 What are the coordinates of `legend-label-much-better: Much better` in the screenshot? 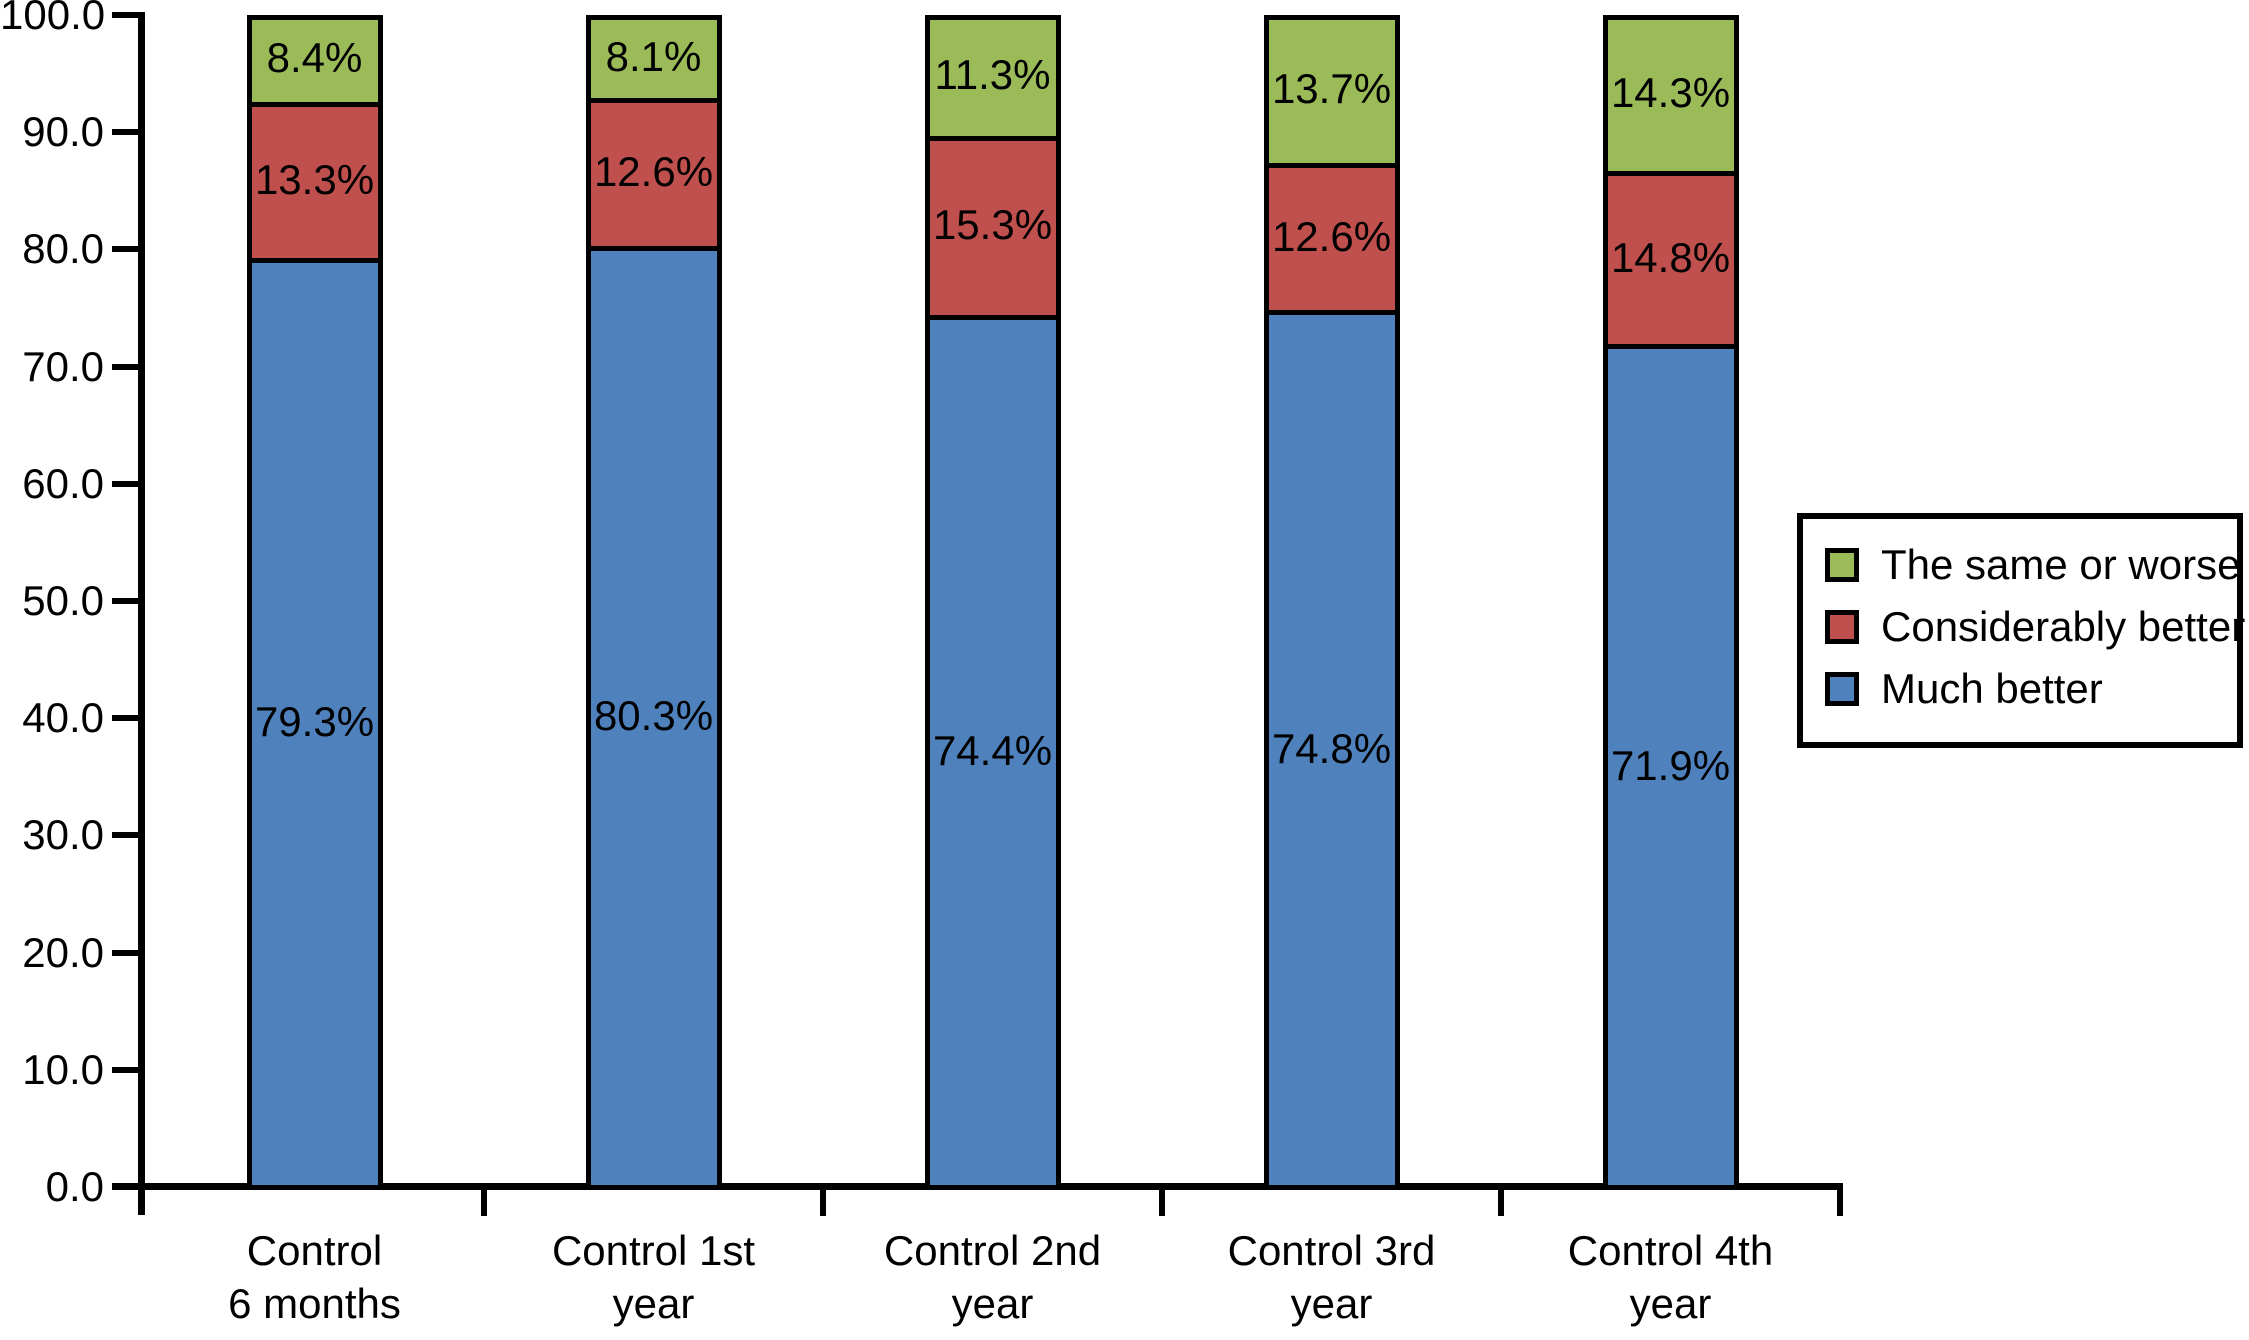 It's located at (1992, 688).